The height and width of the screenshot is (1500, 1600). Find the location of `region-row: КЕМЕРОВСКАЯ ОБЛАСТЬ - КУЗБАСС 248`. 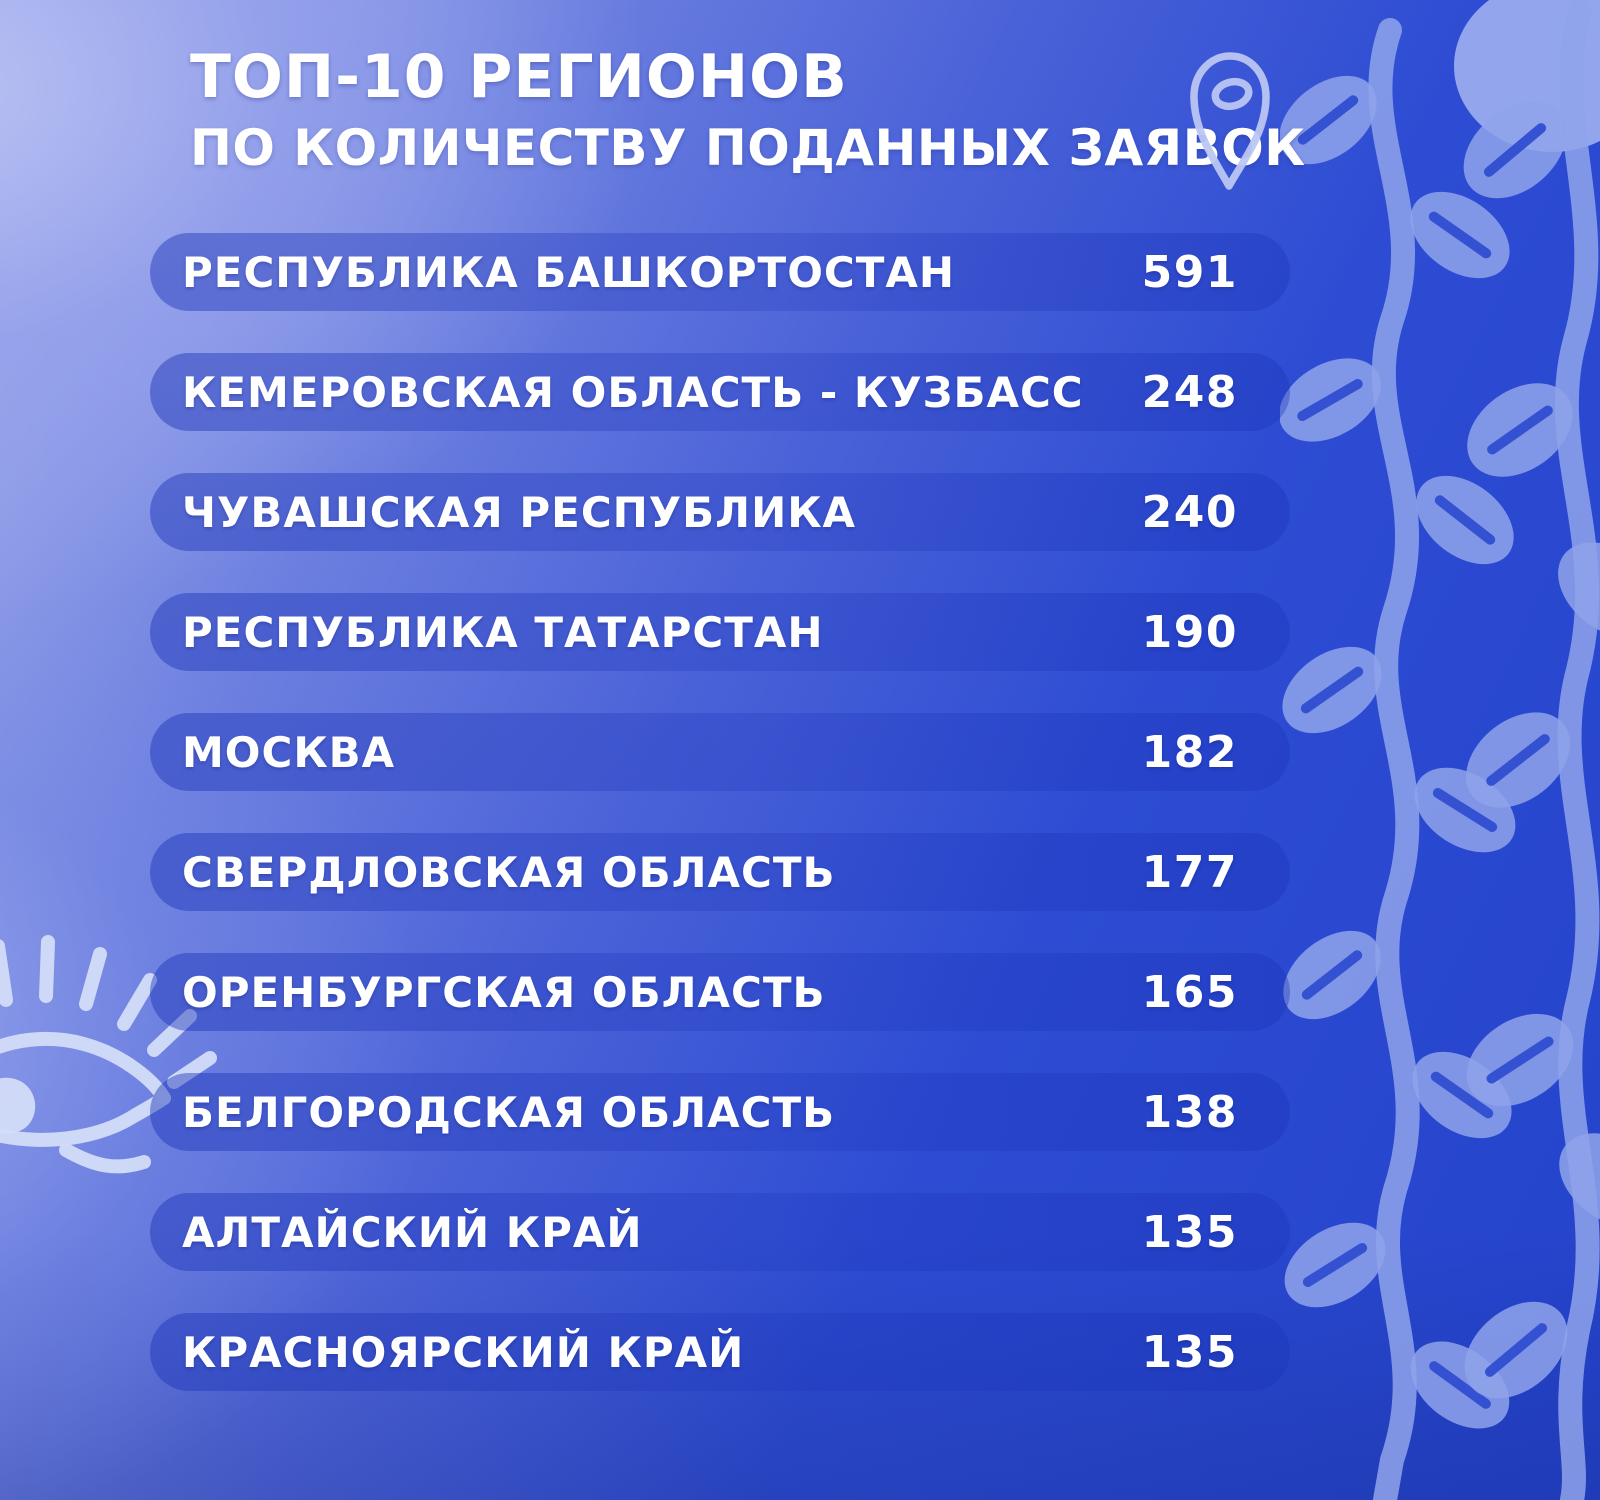

region-row: КЕМЕРОВСКАЯ ОБЛАСТЬ - КУЗБАСС 248 is located at coordinates (720, 392).